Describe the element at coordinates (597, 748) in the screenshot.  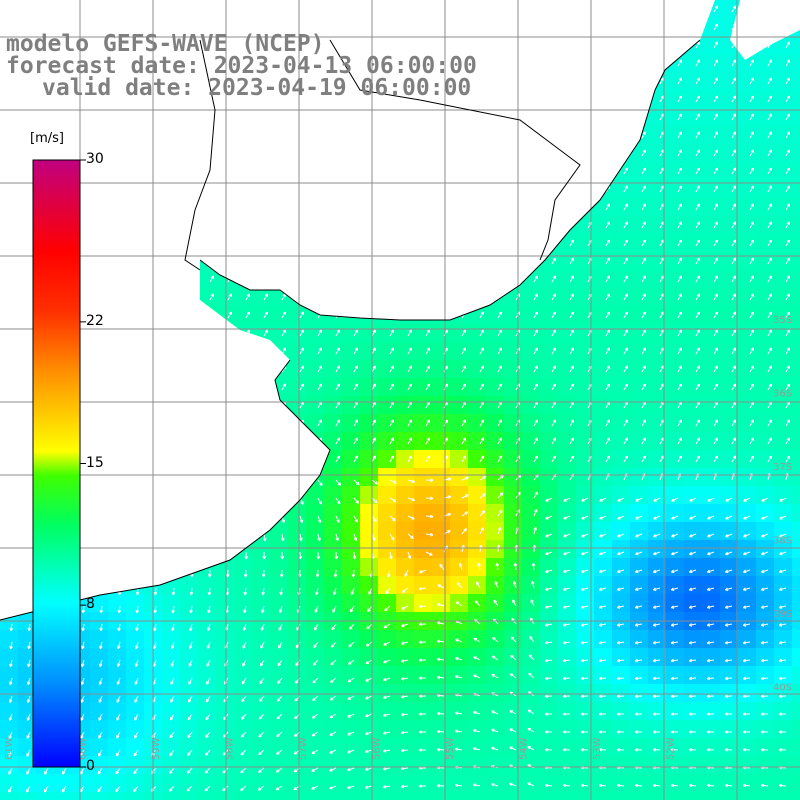
I see `lon-label: 53W` at that location.